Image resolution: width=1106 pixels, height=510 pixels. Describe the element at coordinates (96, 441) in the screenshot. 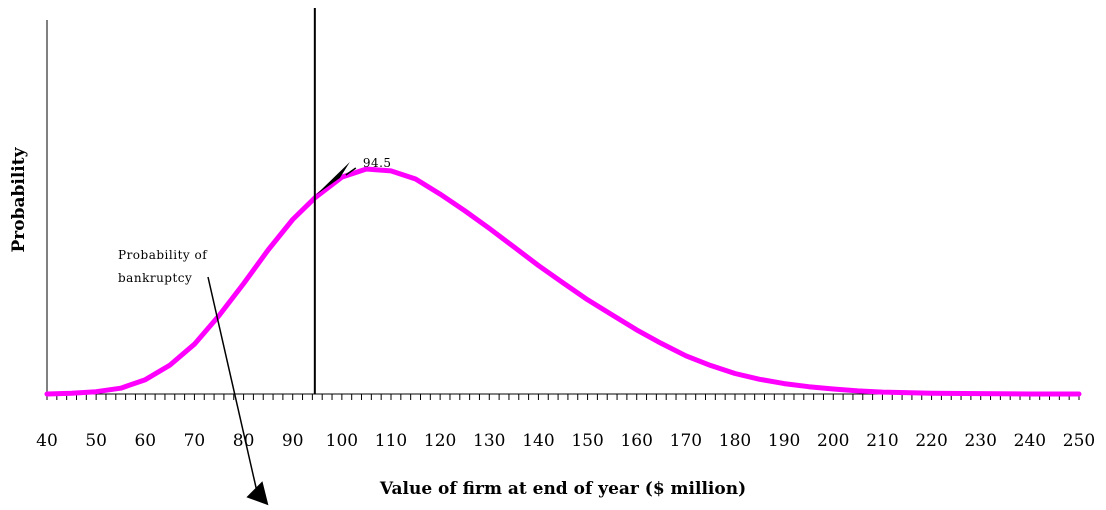

I see `x-tick-label: 50` at that location.